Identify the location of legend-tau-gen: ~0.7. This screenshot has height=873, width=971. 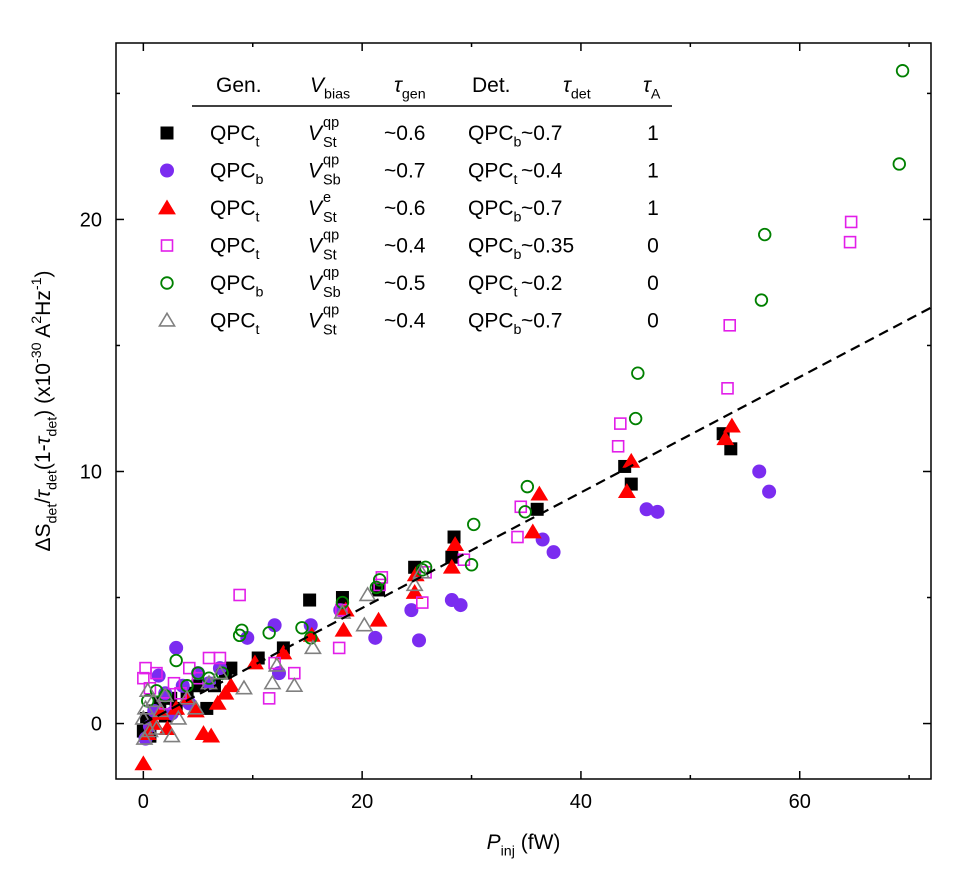
(404, 171).